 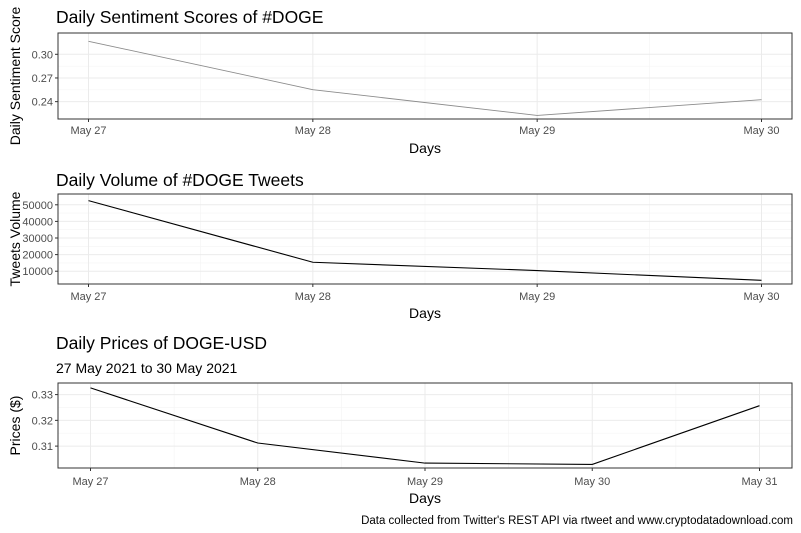 What do you see at coordinates (161, 343) in the screenshot?
I see `chart-title: Daily Prices of DOGE-USD` at bounding box center [161, 343].